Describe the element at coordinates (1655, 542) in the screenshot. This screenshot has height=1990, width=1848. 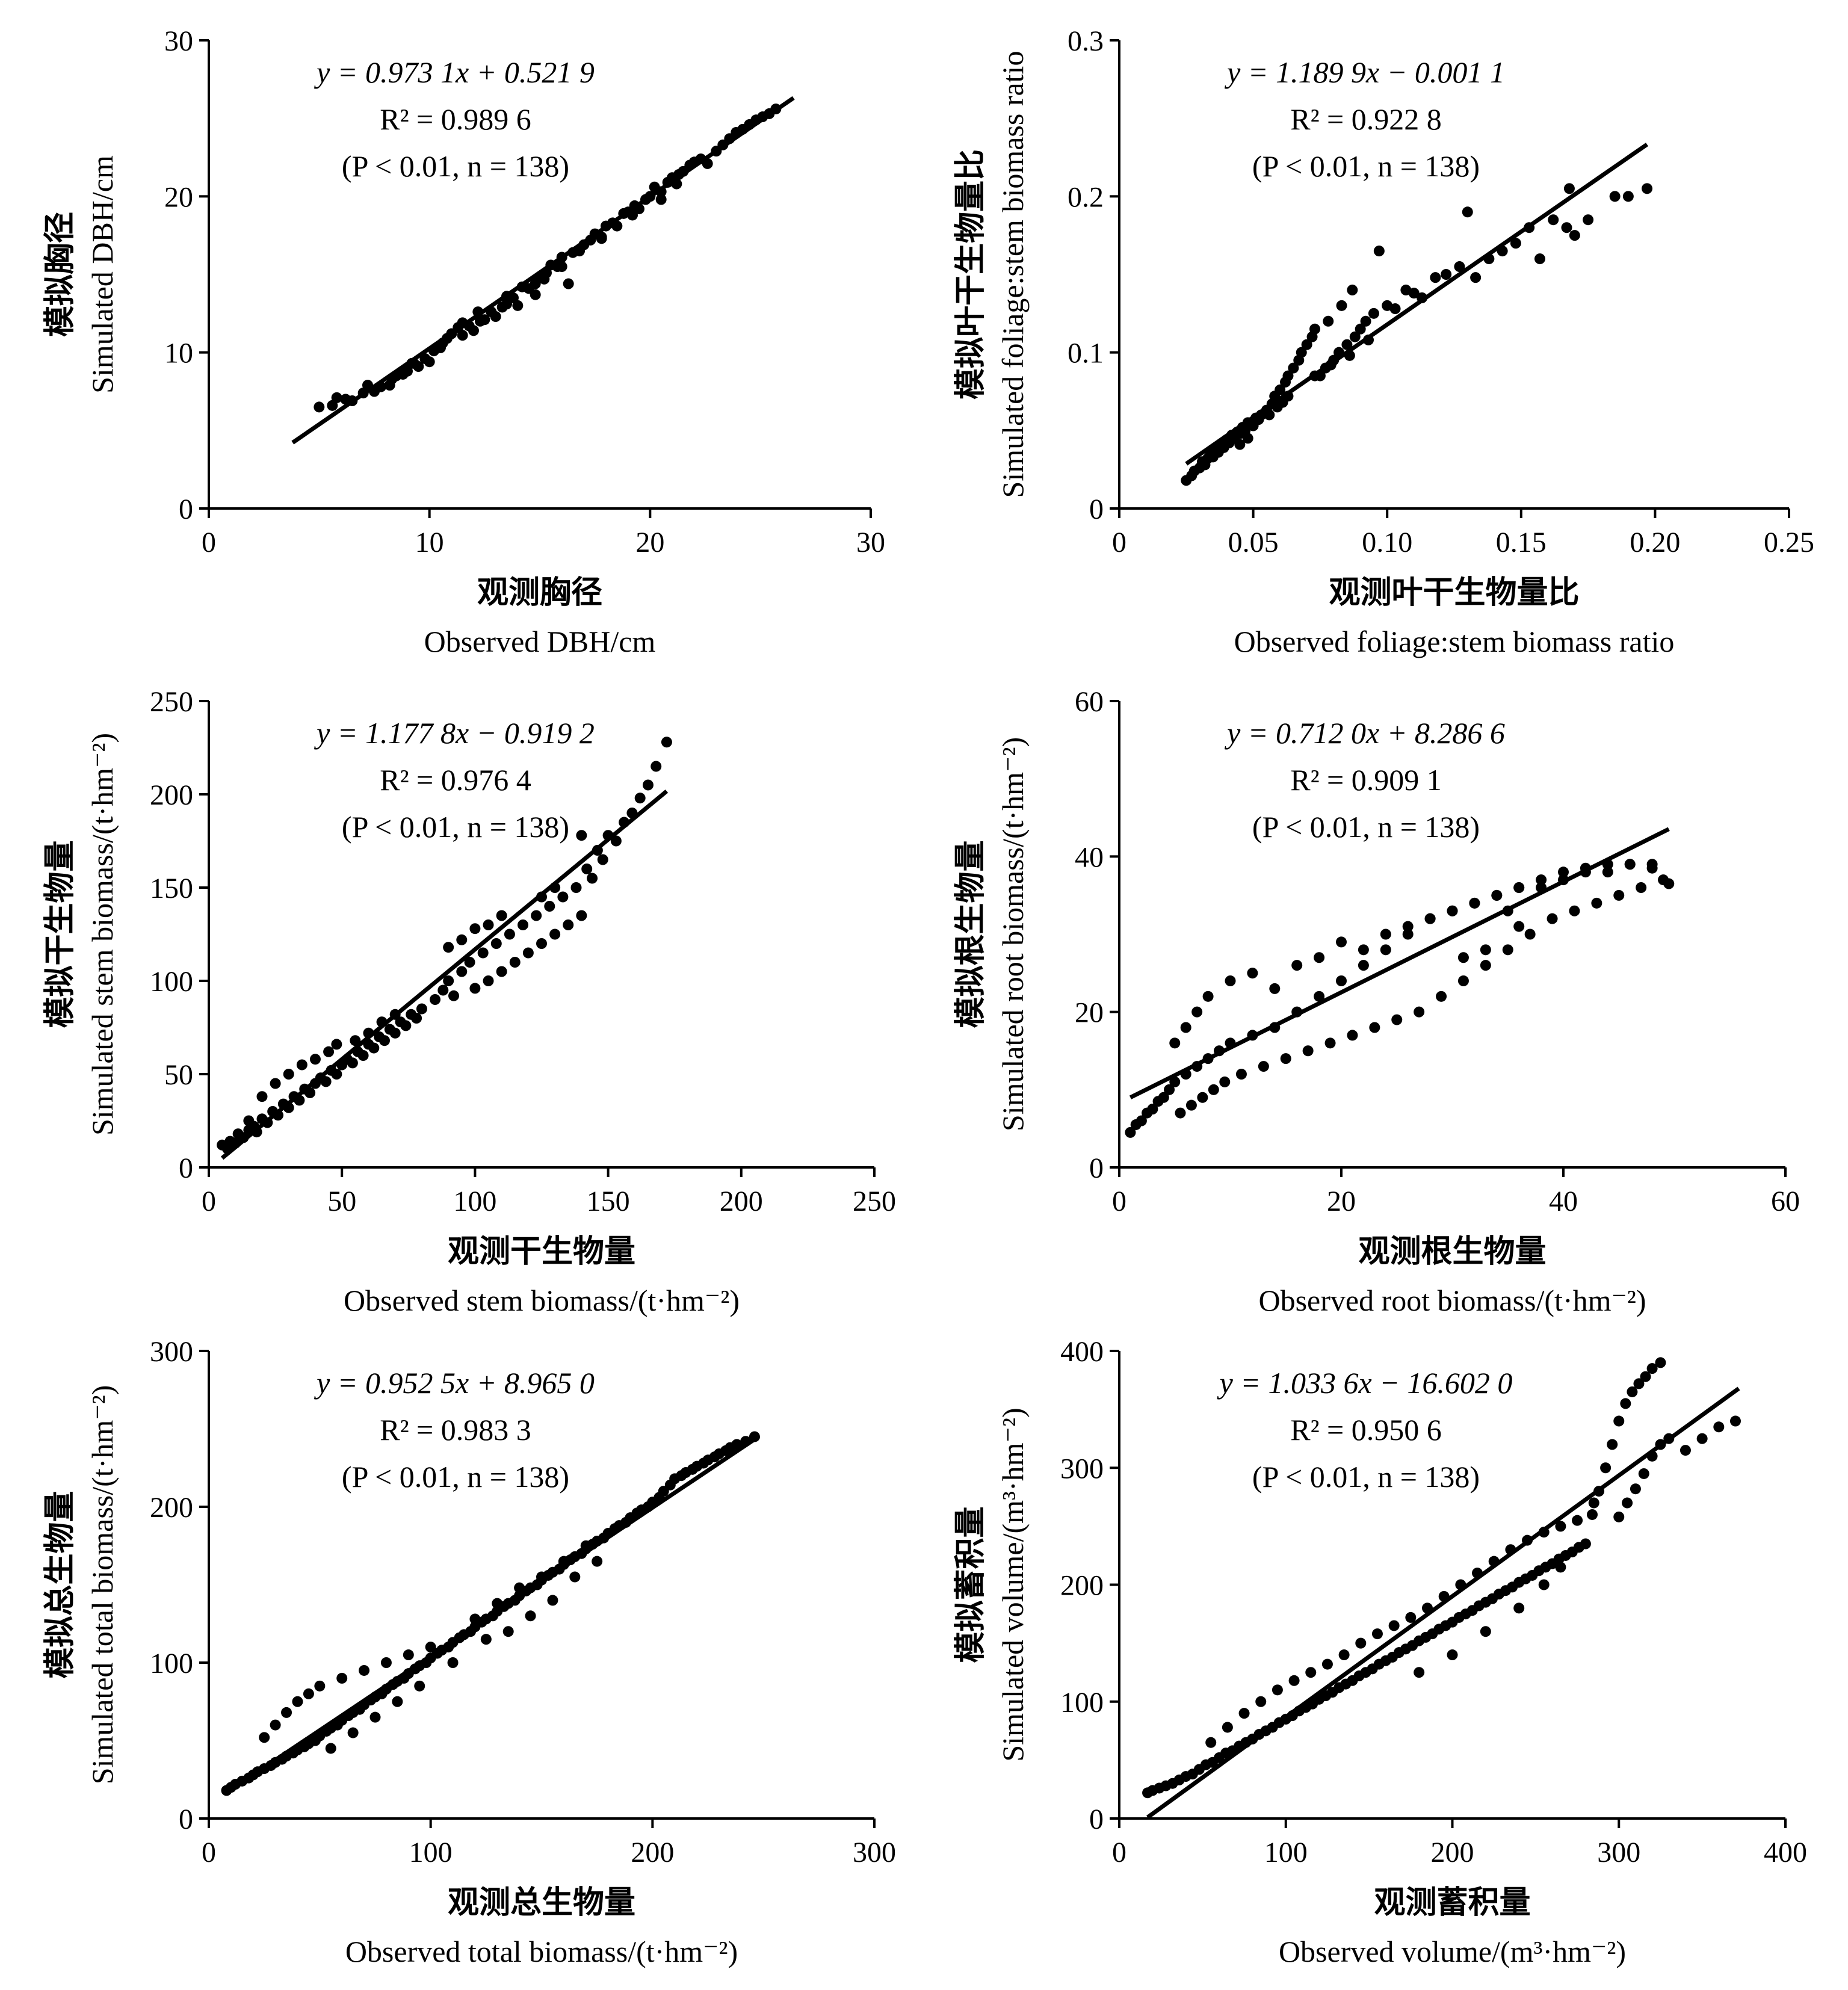
I see `x-tick-label: 0.20` at that location.